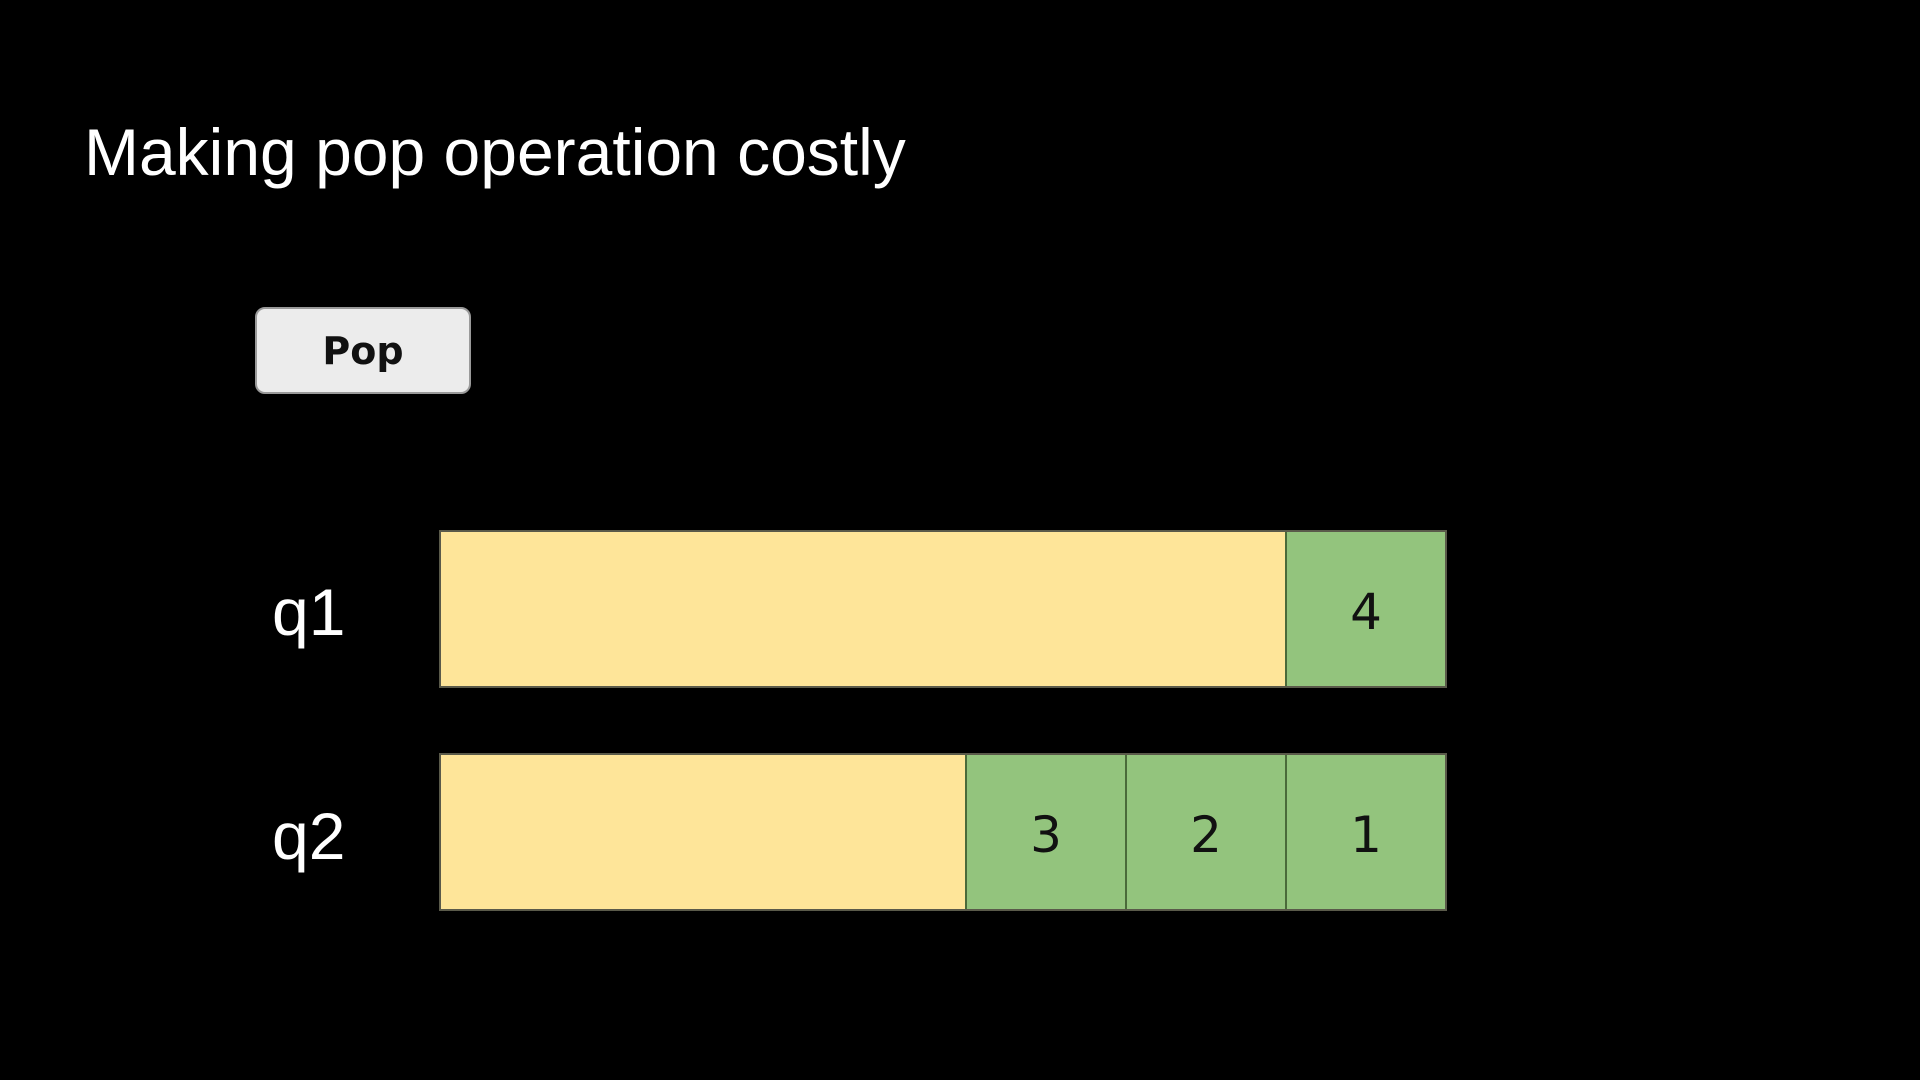  I want to click on queue-q1-cell: 4, so click(1365, 609).